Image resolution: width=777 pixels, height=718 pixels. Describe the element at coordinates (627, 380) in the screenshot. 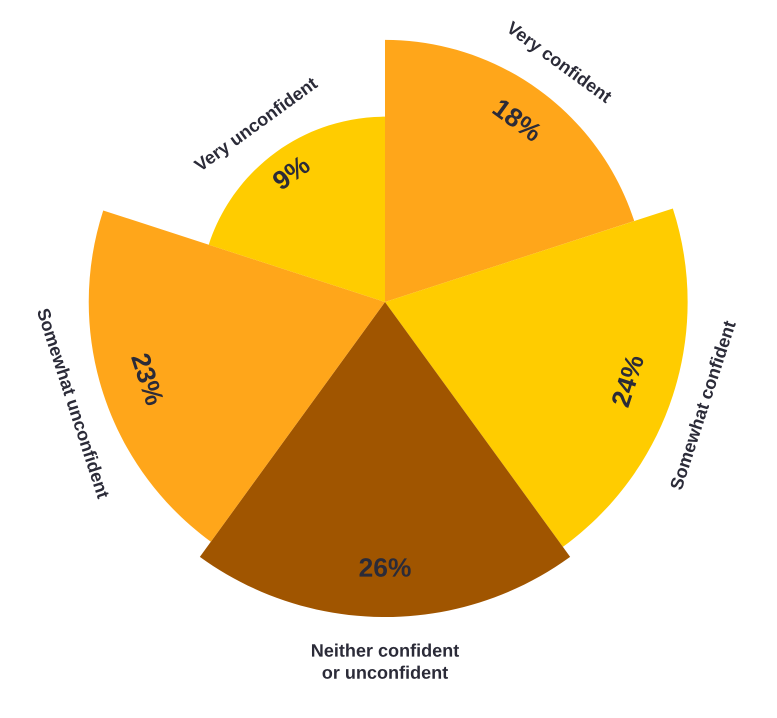

I see `data-label: 24%` at that location.